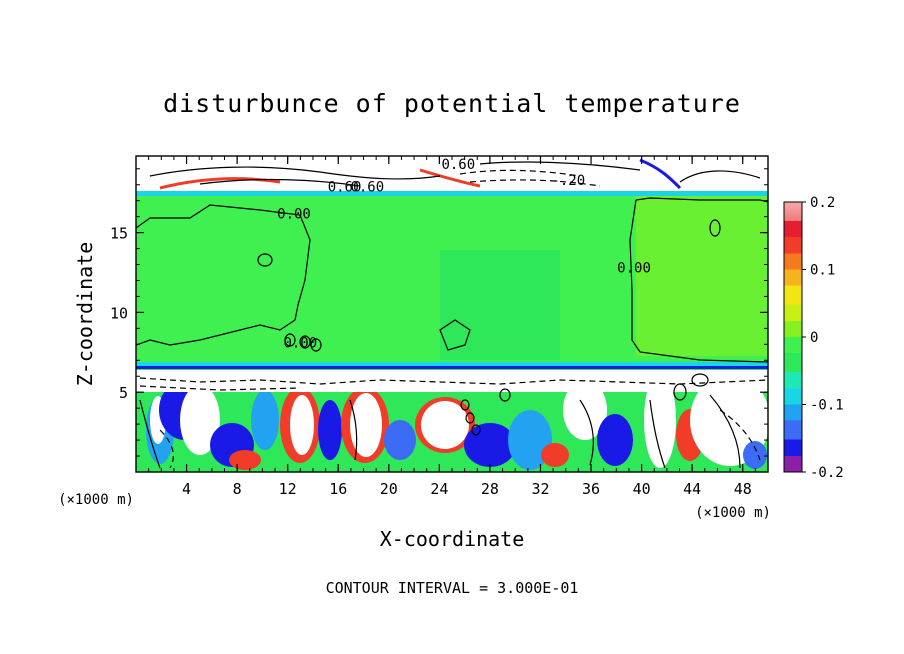 The height and width of the screenshot is (654, 904). What do you see at coordinates (822, 203) in the screenshot?
I see `colorbar-tick-label: 0.2` at bounding box center [822, 203].